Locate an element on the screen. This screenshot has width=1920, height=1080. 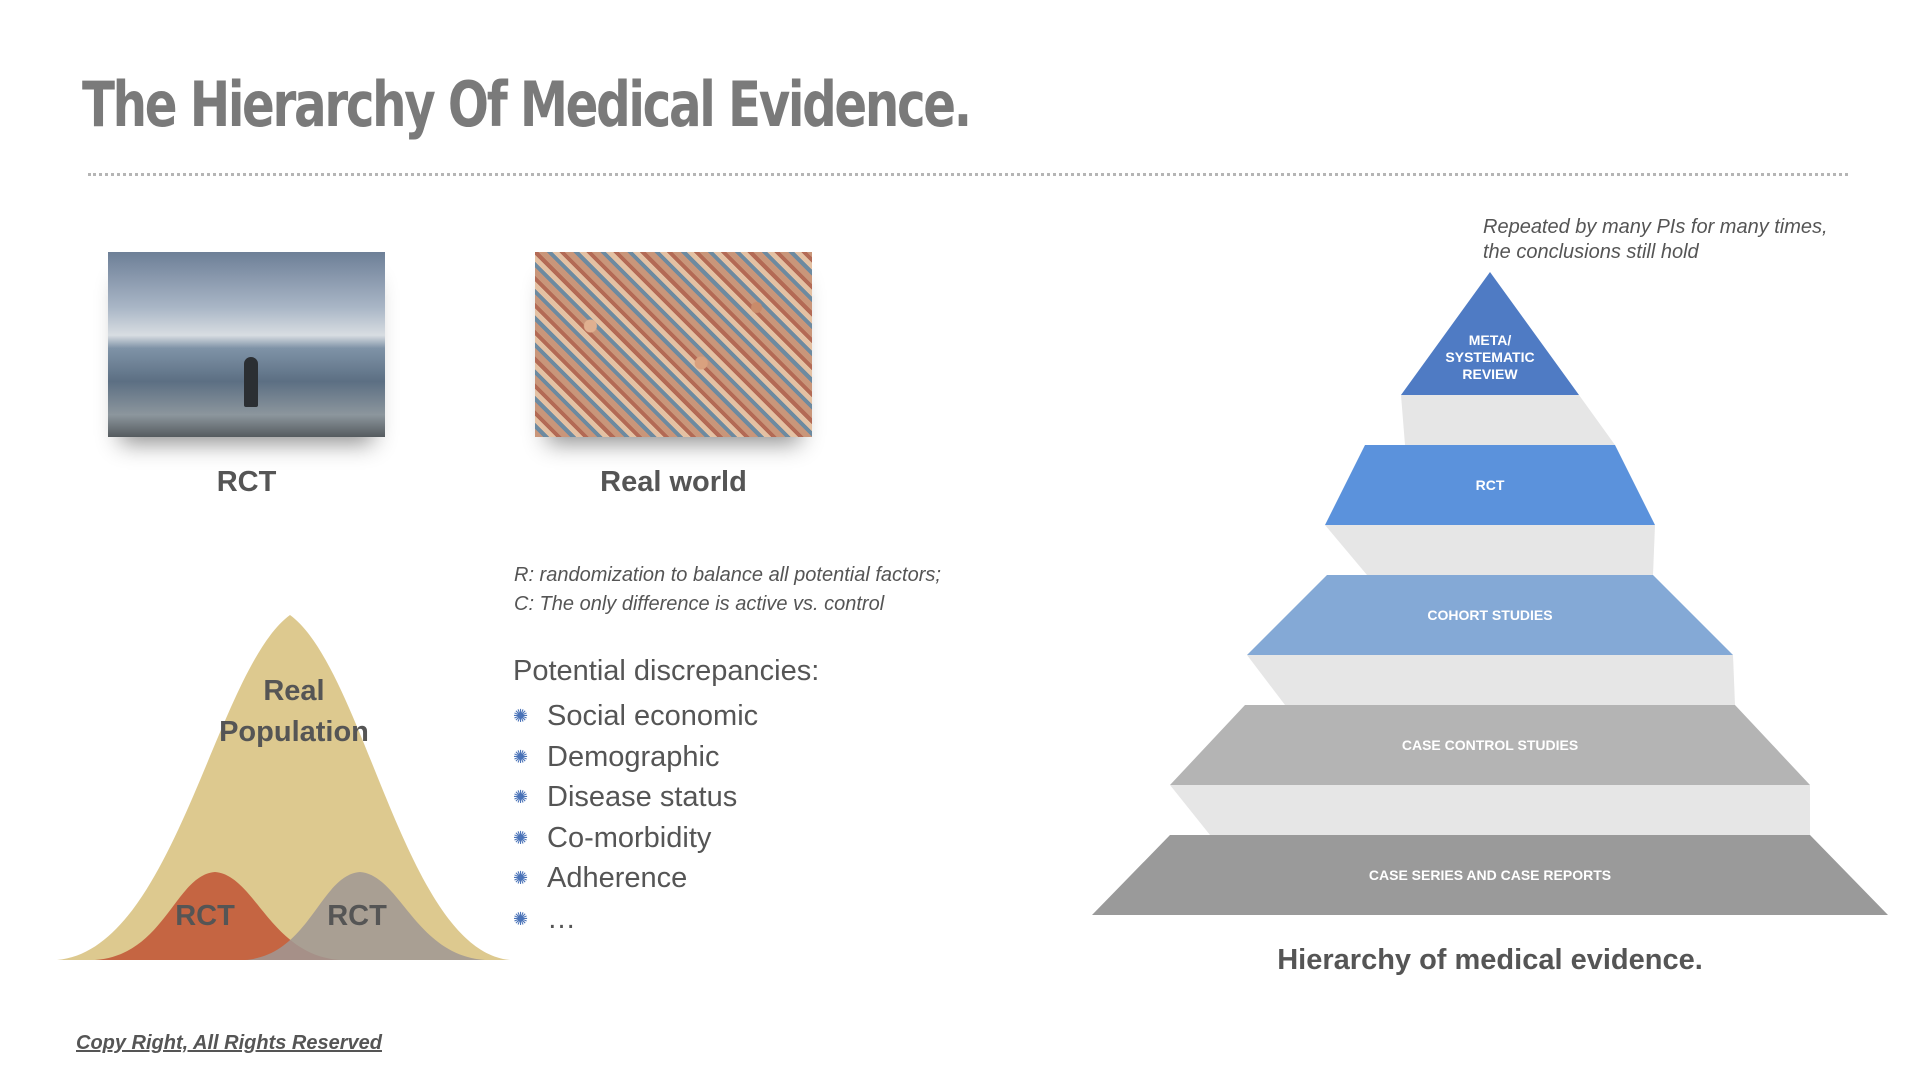
list-item: ✺ Co-morbidity is located at coordinates (635, 838).